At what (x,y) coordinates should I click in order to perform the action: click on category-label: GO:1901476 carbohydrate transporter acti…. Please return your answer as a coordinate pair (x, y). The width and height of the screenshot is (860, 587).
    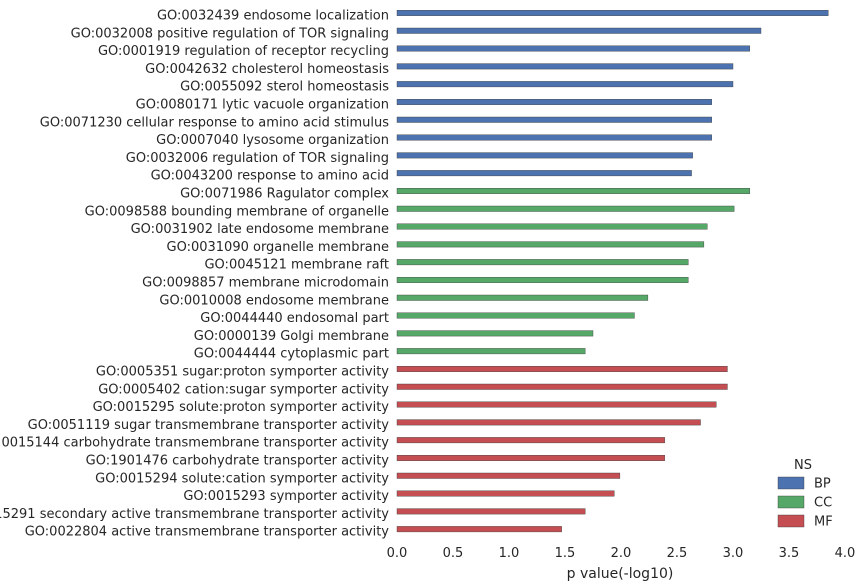
    Looking at the image, I should click on (238, 461).